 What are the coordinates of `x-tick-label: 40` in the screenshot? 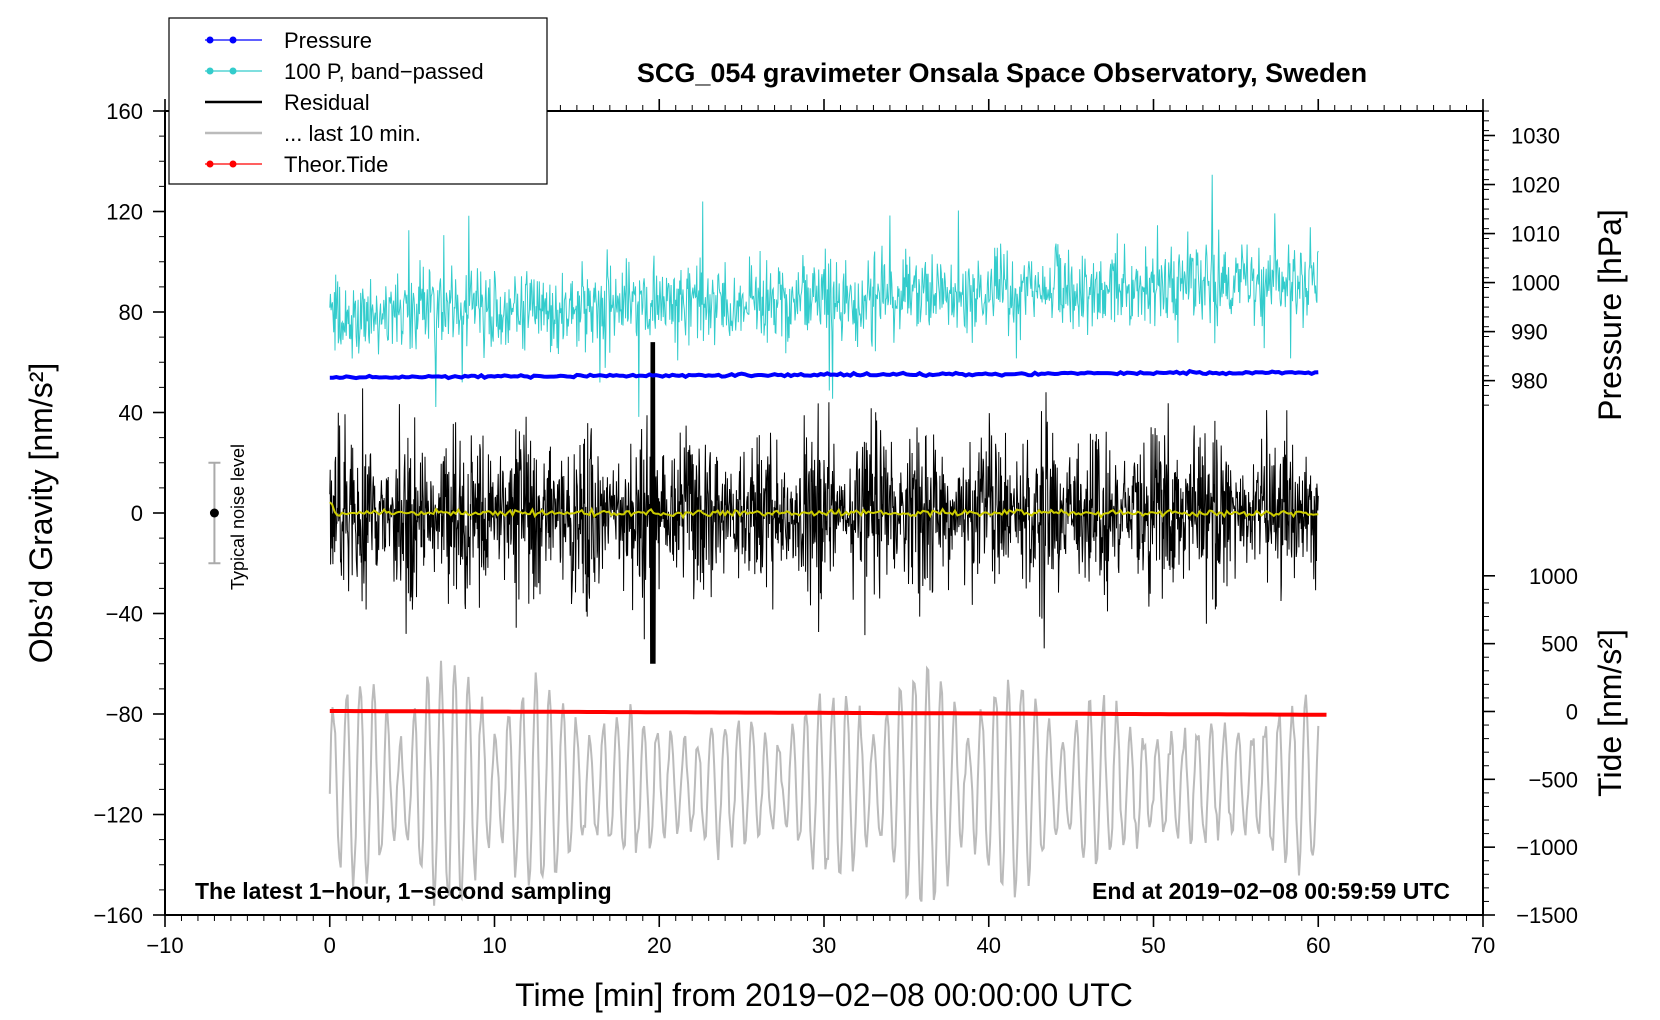 It's located at (989, 945).